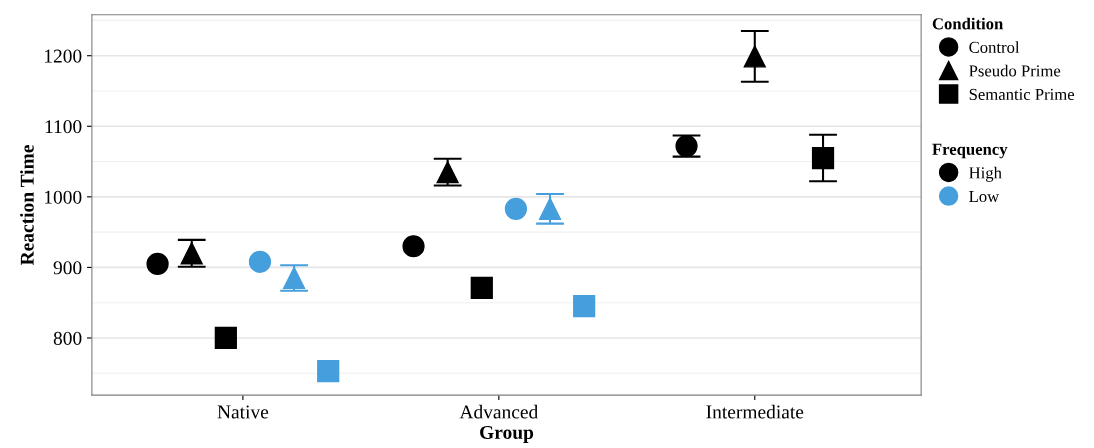  I want to click on x-axis-title: Group, so click(507, 434).